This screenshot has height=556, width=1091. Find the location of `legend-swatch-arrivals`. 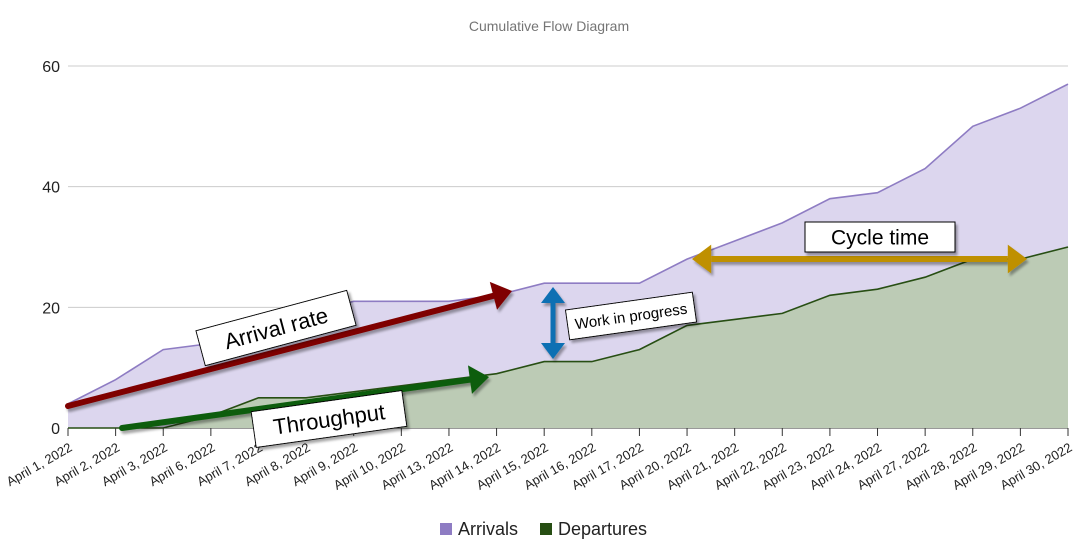

legend-swatch-arrivals is located at coordinates (446, 529).